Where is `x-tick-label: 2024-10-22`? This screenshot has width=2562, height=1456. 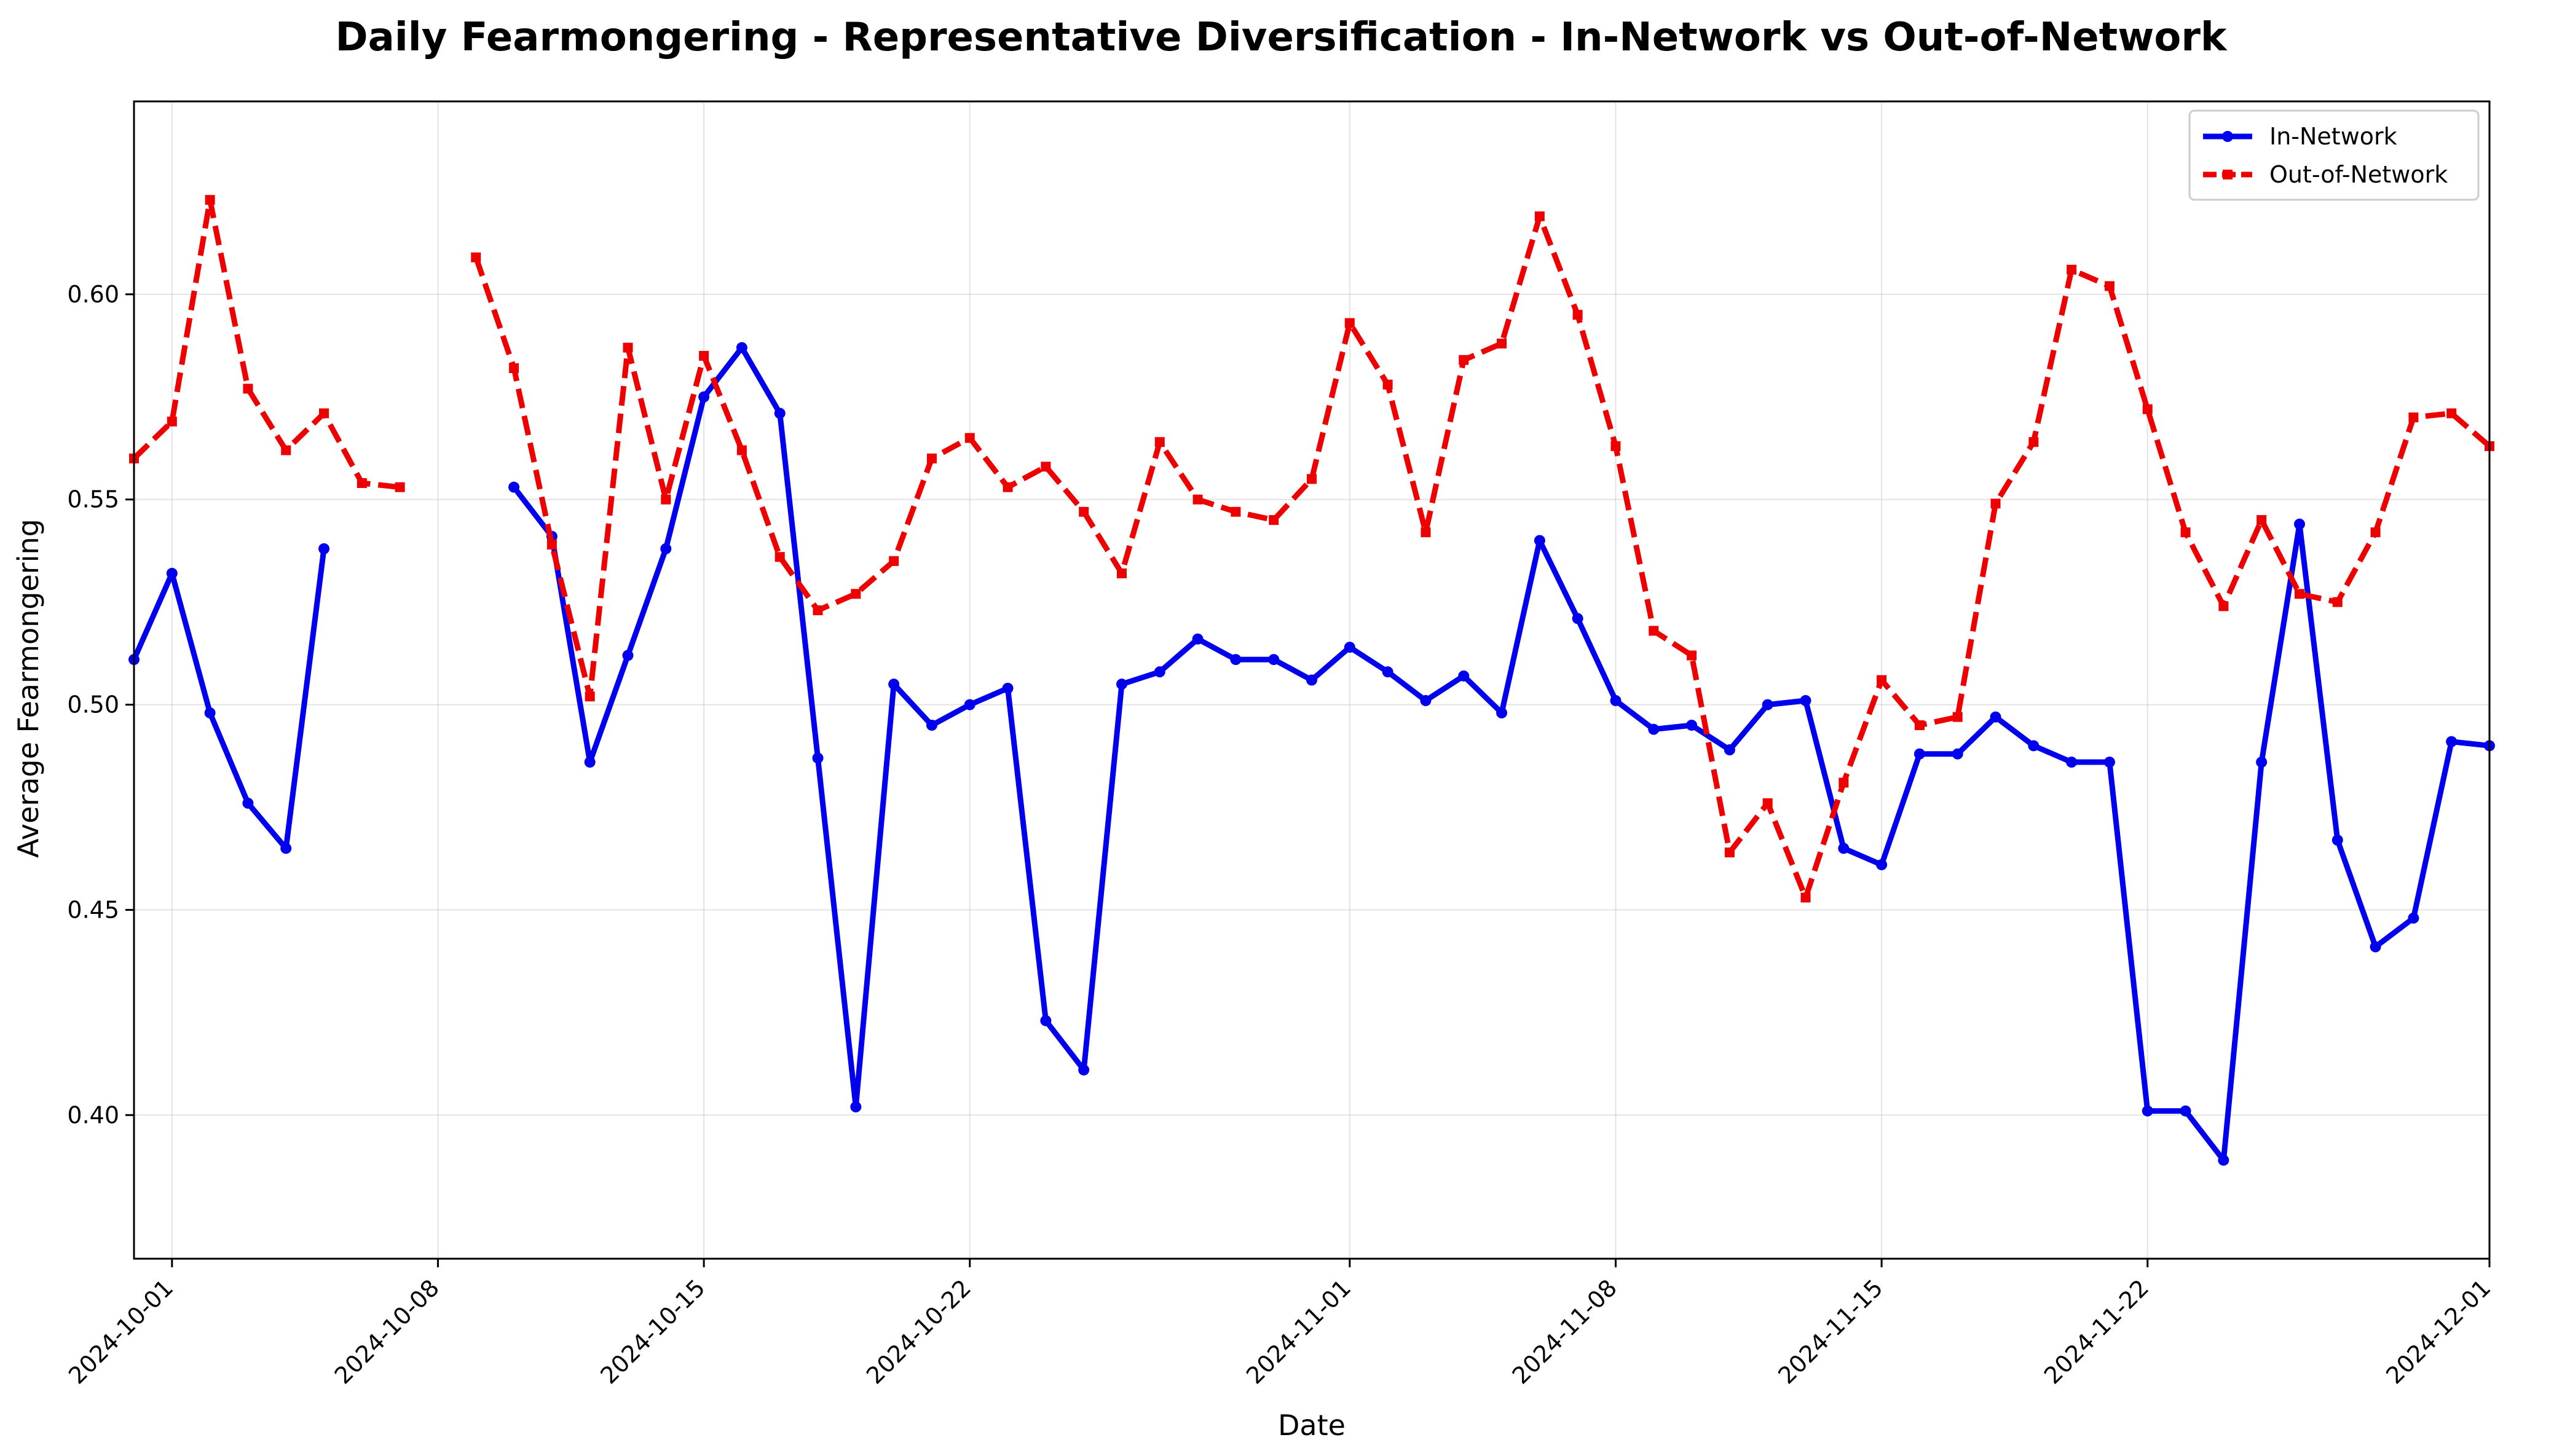
x-tick-label: 2024-10-22 is located at coordinates (919, 1331).